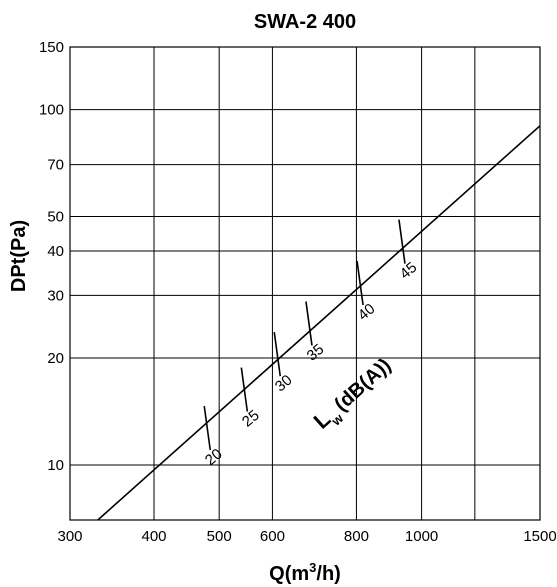  I want to click on sound-mark-label: 40, so click(367, 312).